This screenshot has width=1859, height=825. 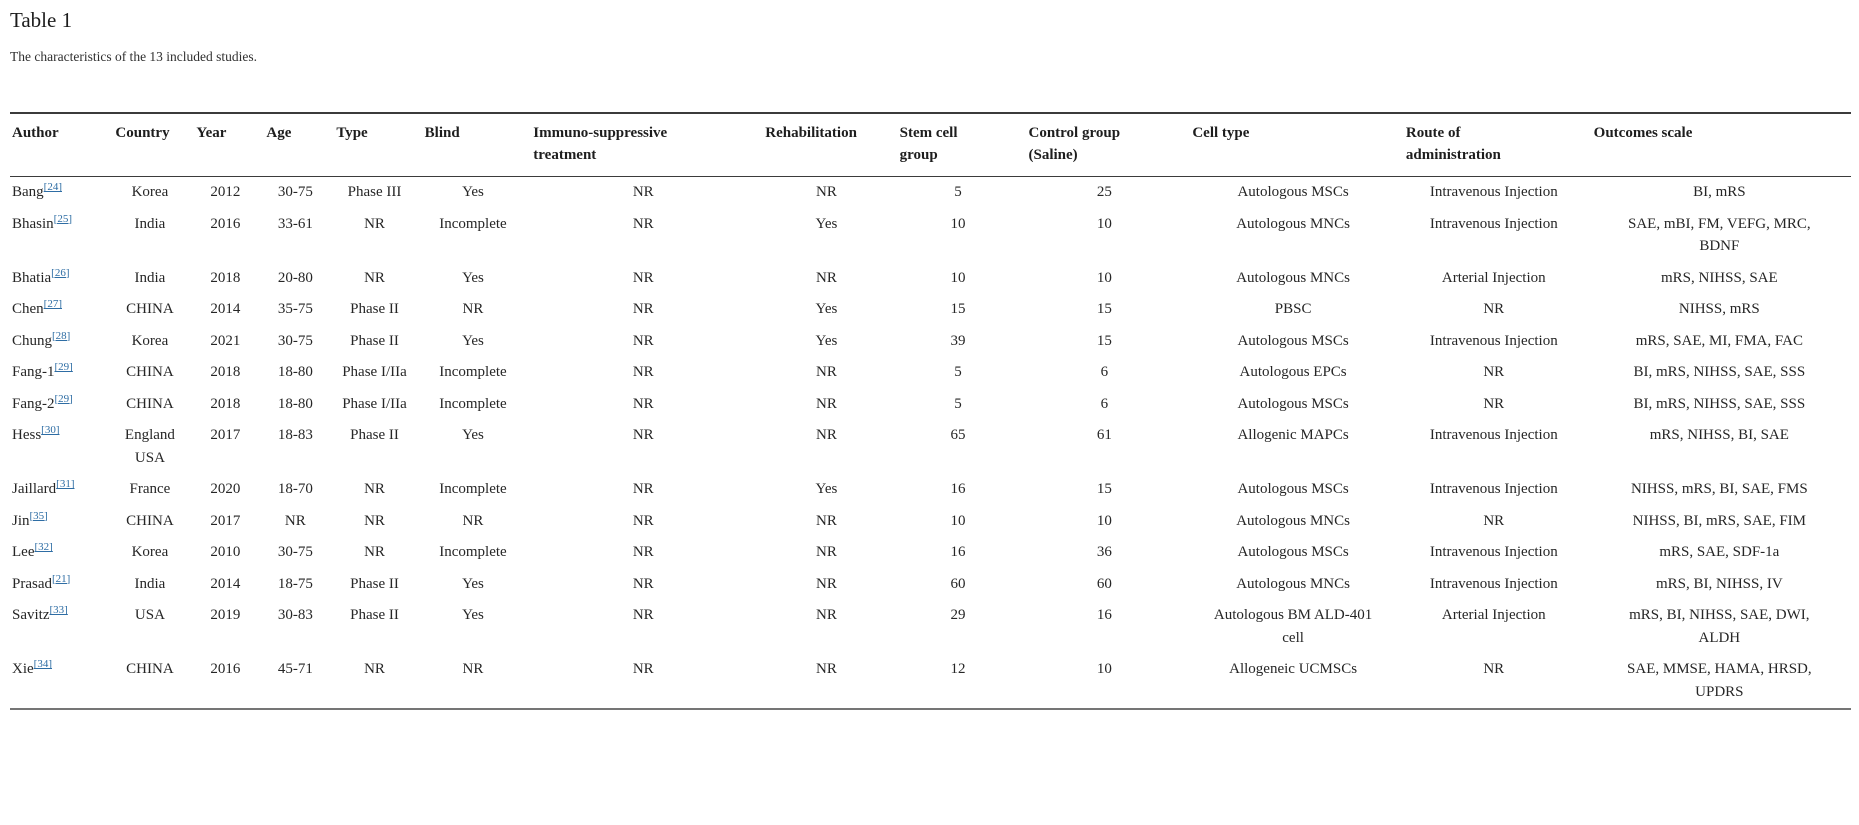 What do you see at coordinates (295, 583) in the screenshot?
I see `age-cell: 18-75` at bounding box center [295, 583].